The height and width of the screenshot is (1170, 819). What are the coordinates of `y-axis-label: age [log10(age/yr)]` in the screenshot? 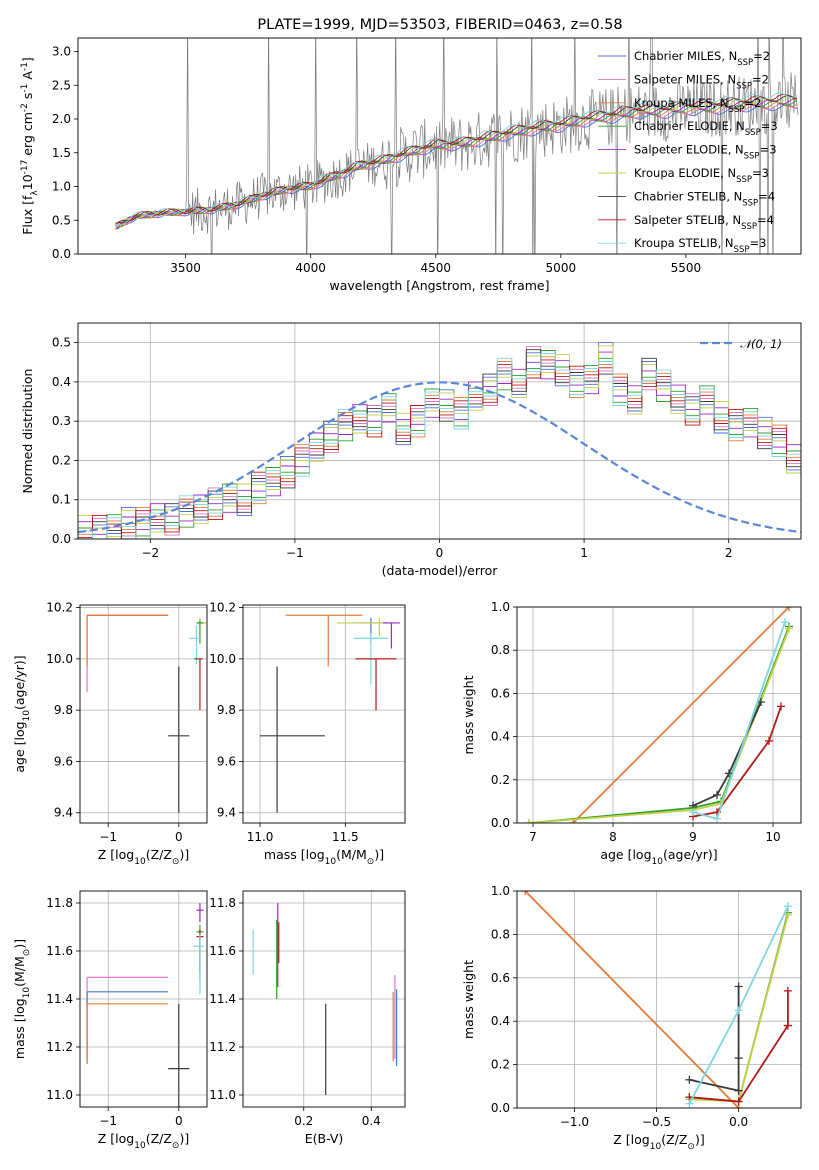 It's located at (22, 713).